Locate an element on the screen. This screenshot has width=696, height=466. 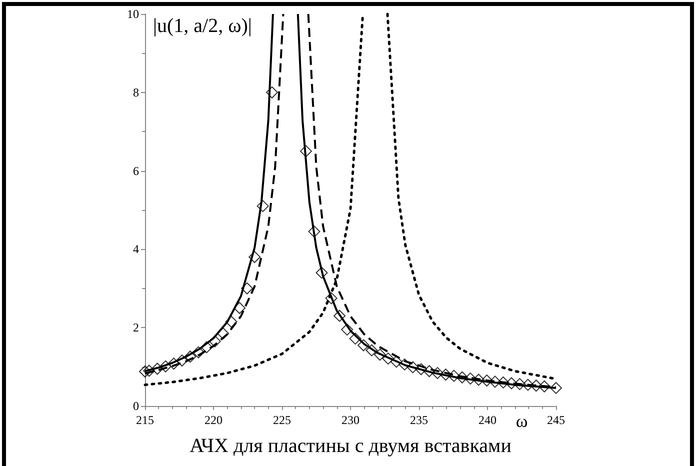
x-tick-label: 215 is located at coordinates (145, 420).